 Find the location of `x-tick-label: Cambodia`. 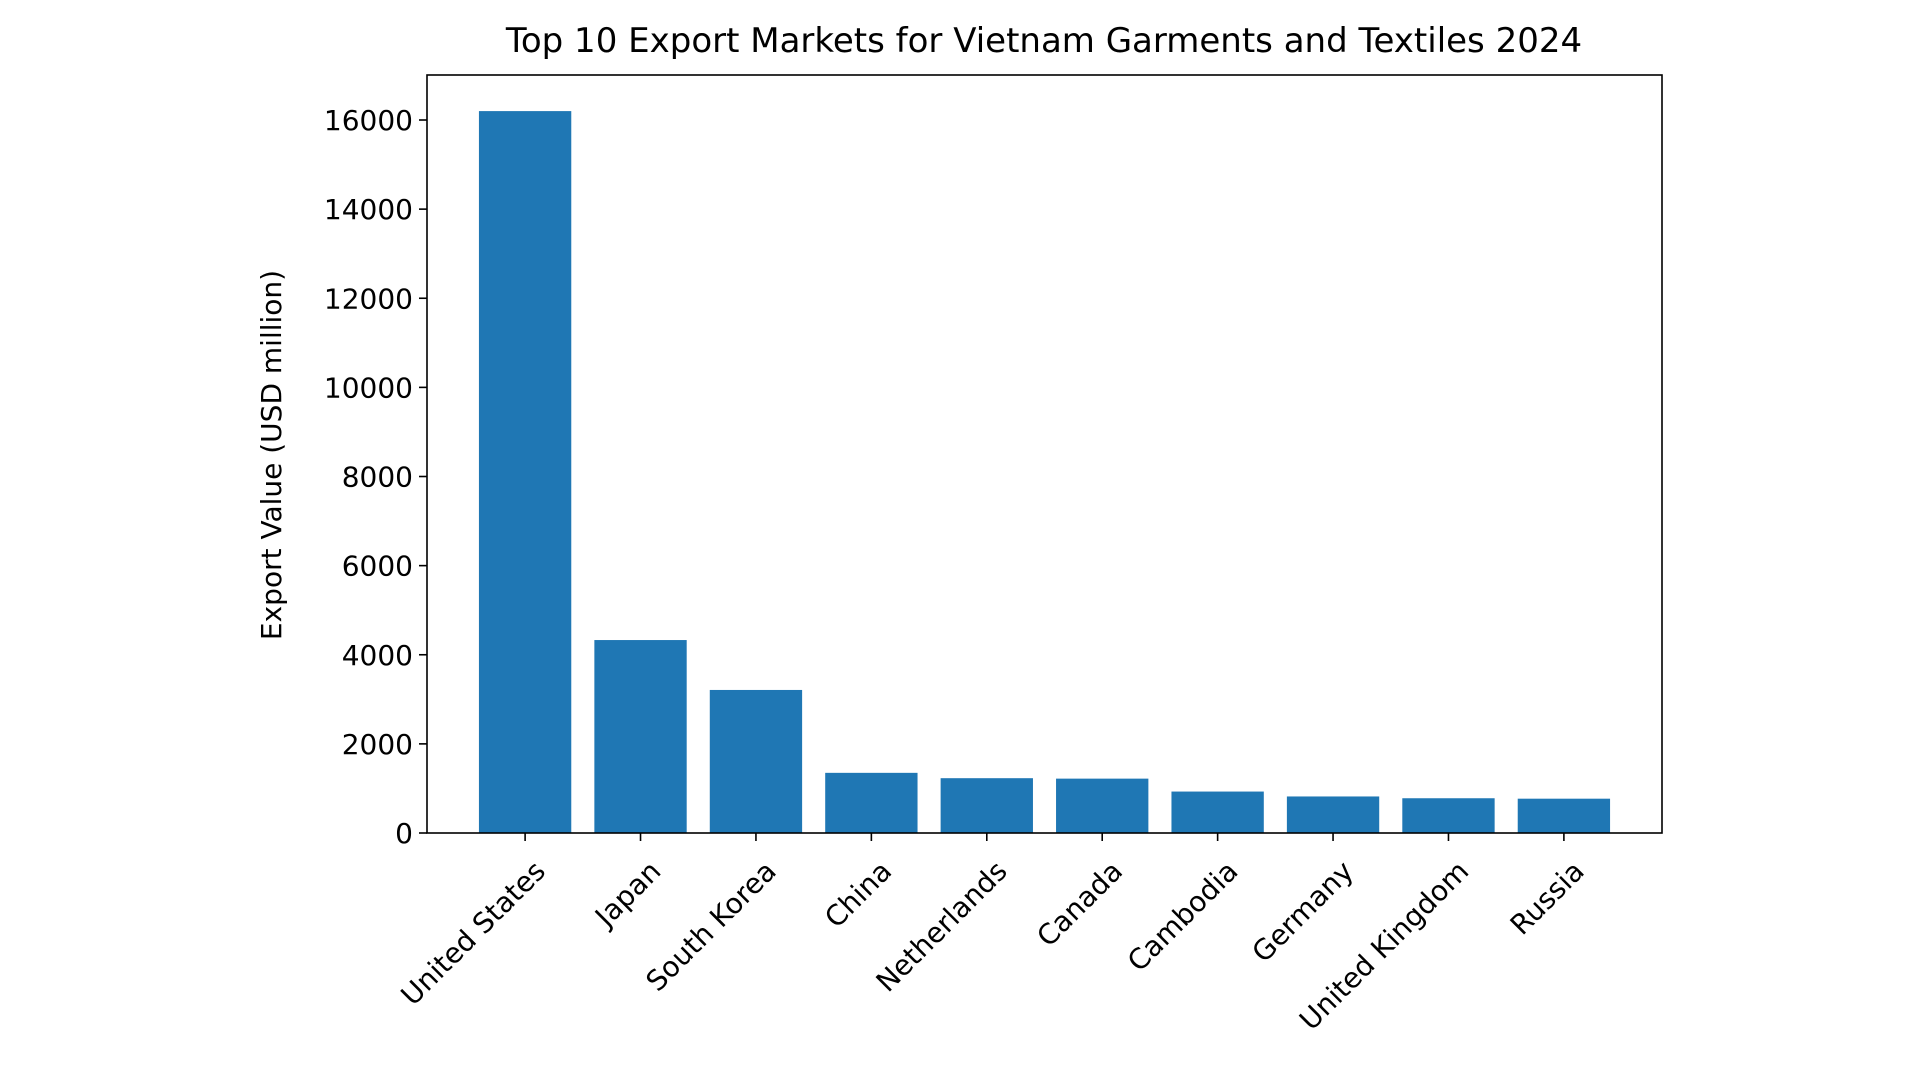

x-tick-label: Cambodia is located at coordinates (1182, 915).